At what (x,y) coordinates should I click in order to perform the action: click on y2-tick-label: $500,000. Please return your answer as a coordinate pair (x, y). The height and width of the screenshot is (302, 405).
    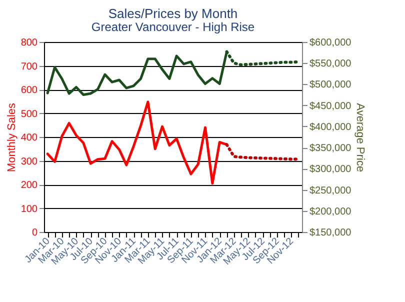
    Looking at the image, I should click on (331, 85).